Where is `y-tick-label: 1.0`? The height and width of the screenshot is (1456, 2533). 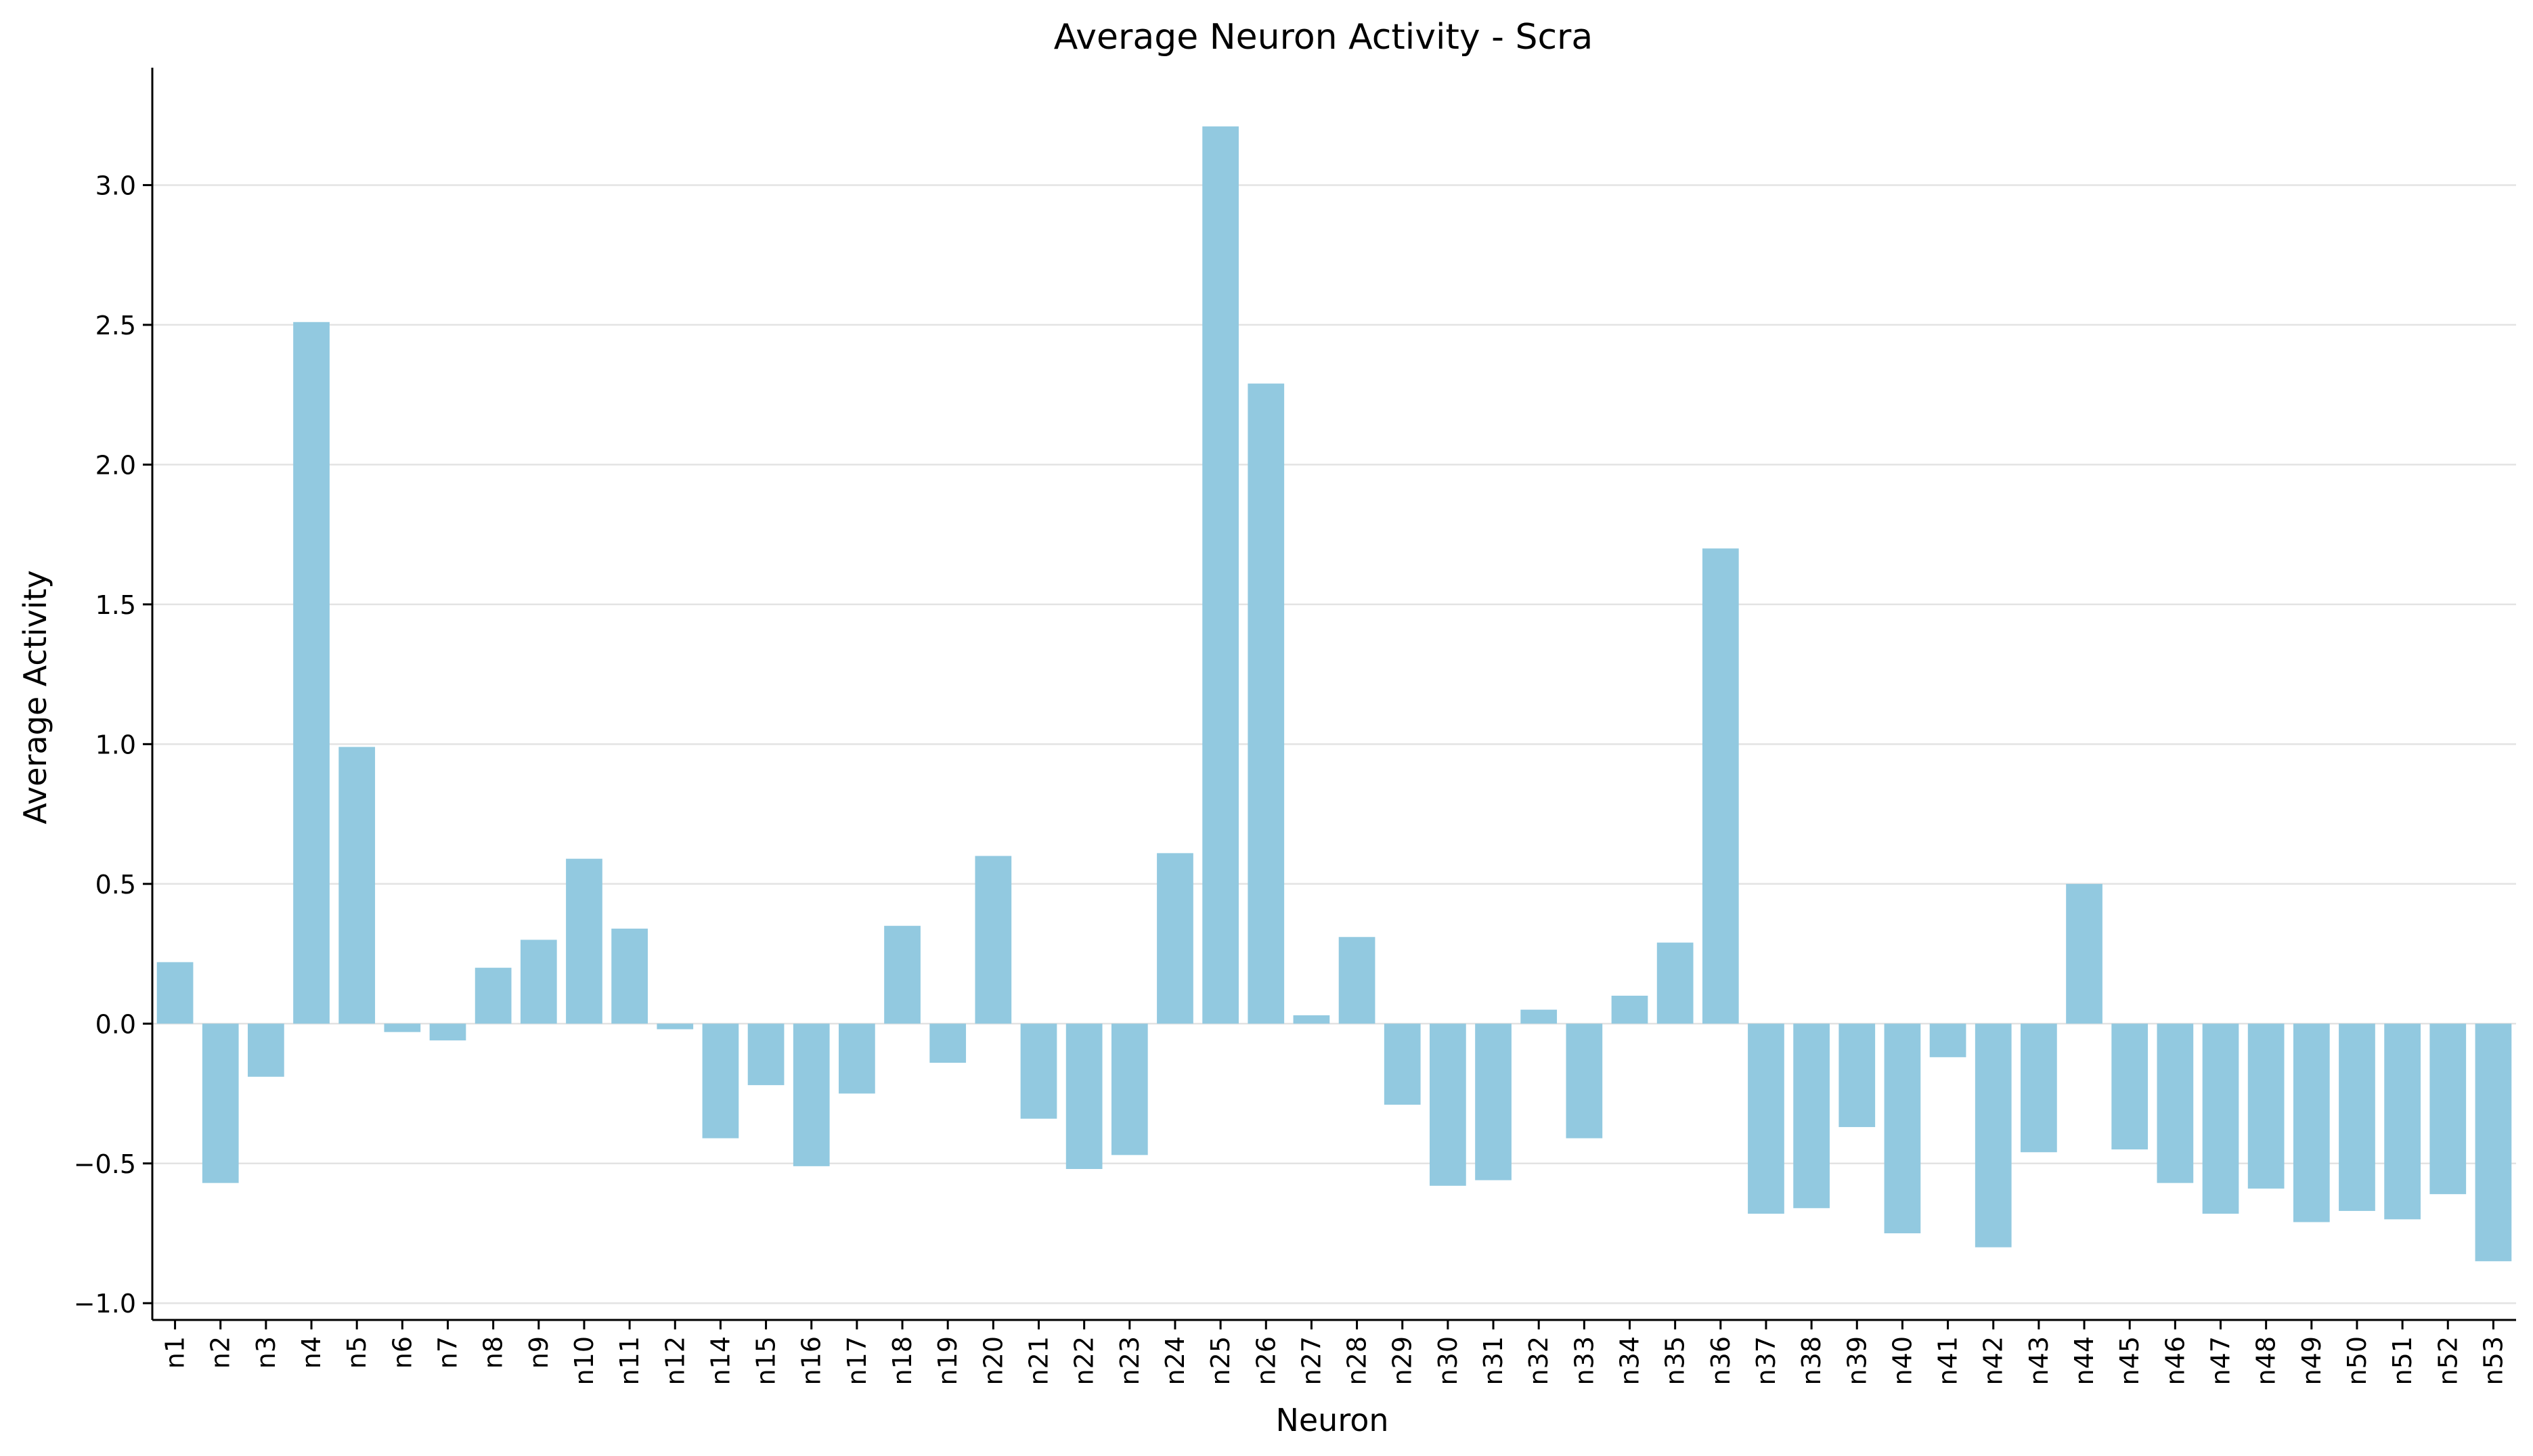
y-tick-label: 1.0 is located at coordinates (115, 744).